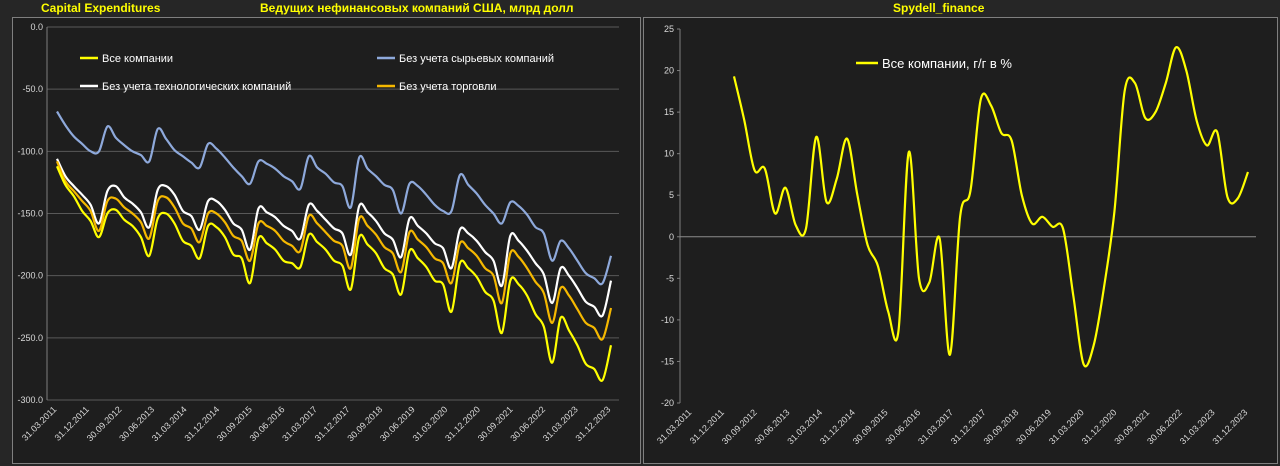 The height and width of the screenshot is (466, 1280). What do you see at coordinates (447, 87) in the screenshot?
I see `legend-label: Без учета торговли` at bounding box center [447, 87].